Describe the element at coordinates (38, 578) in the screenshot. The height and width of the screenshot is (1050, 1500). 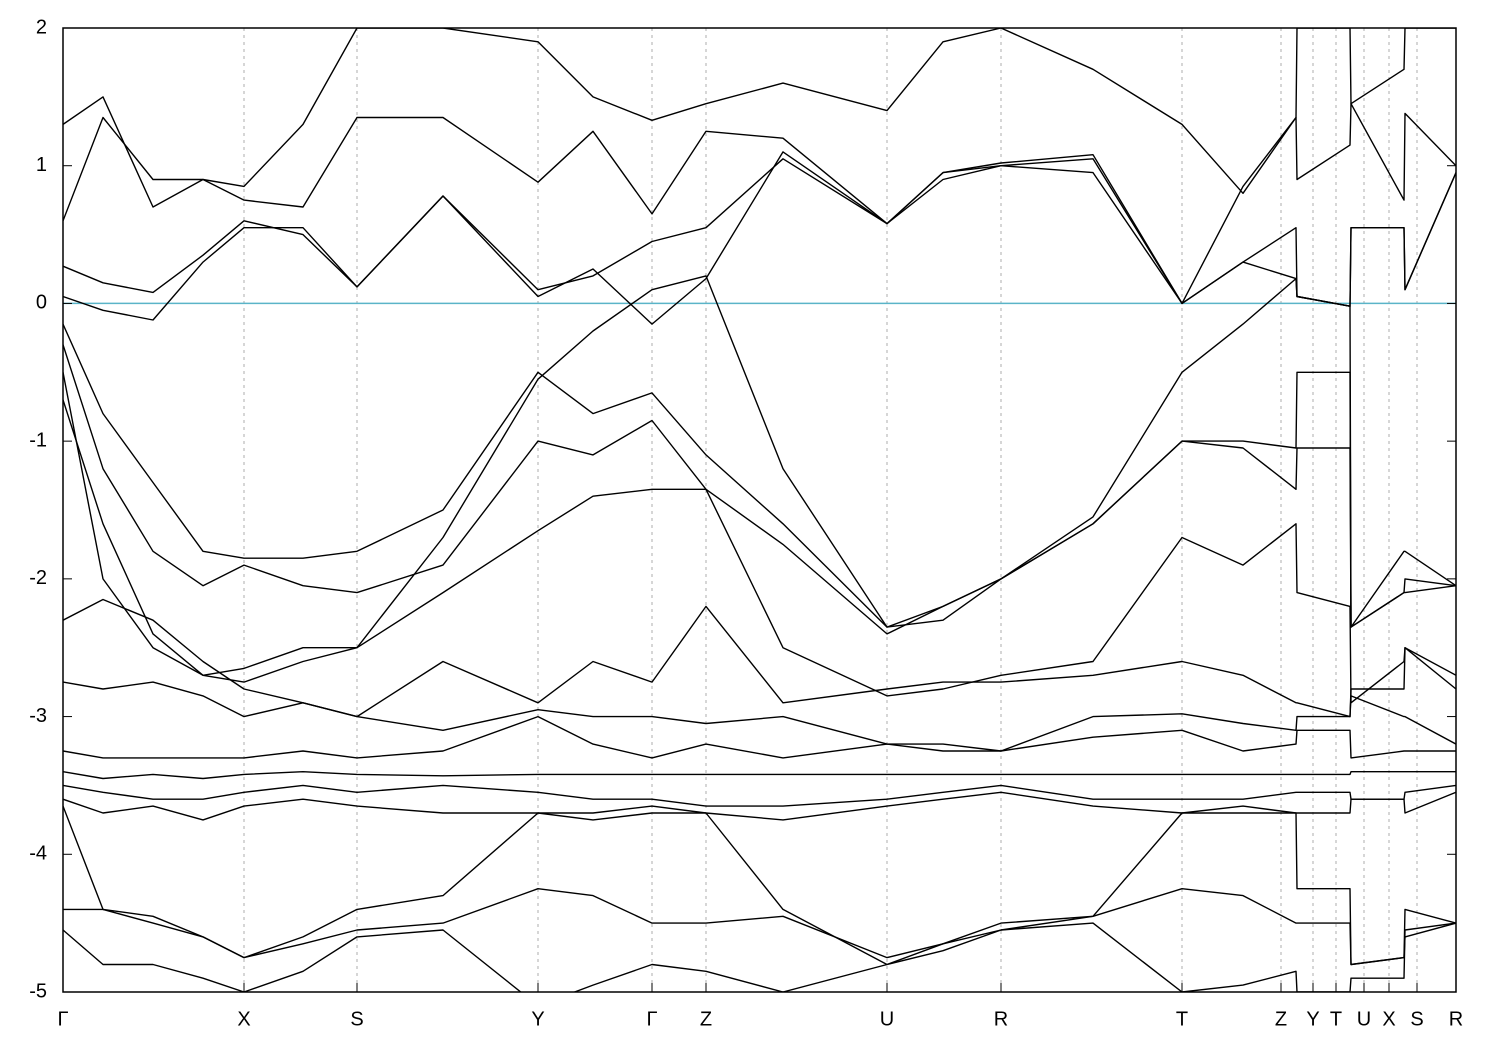
I see `y-tick-label: -2` at that location.